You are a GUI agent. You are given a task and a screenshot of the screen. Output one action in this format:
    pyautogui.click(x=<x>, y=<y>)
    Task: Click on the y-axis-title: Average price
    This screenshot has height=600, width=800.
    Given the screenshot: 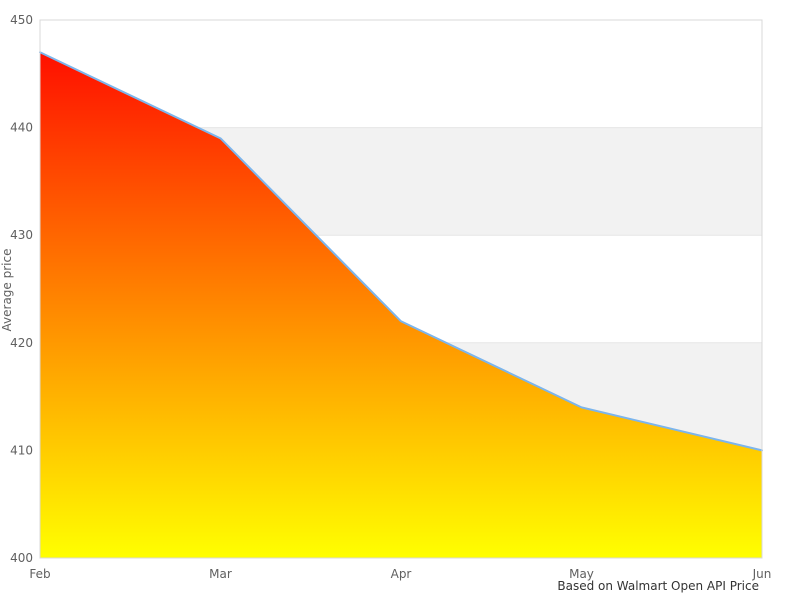 What is the action you would take?
    pyautogui.click(x=7, y=290)
    